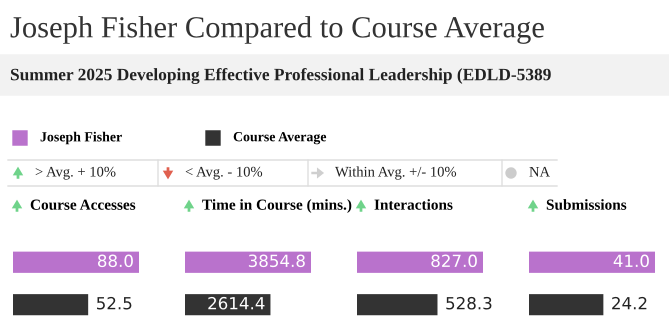 The image size is (669, 334). Describe the element at coordinates (115, 261) in the screenshot. I see `data-label: 88.0` at that location.